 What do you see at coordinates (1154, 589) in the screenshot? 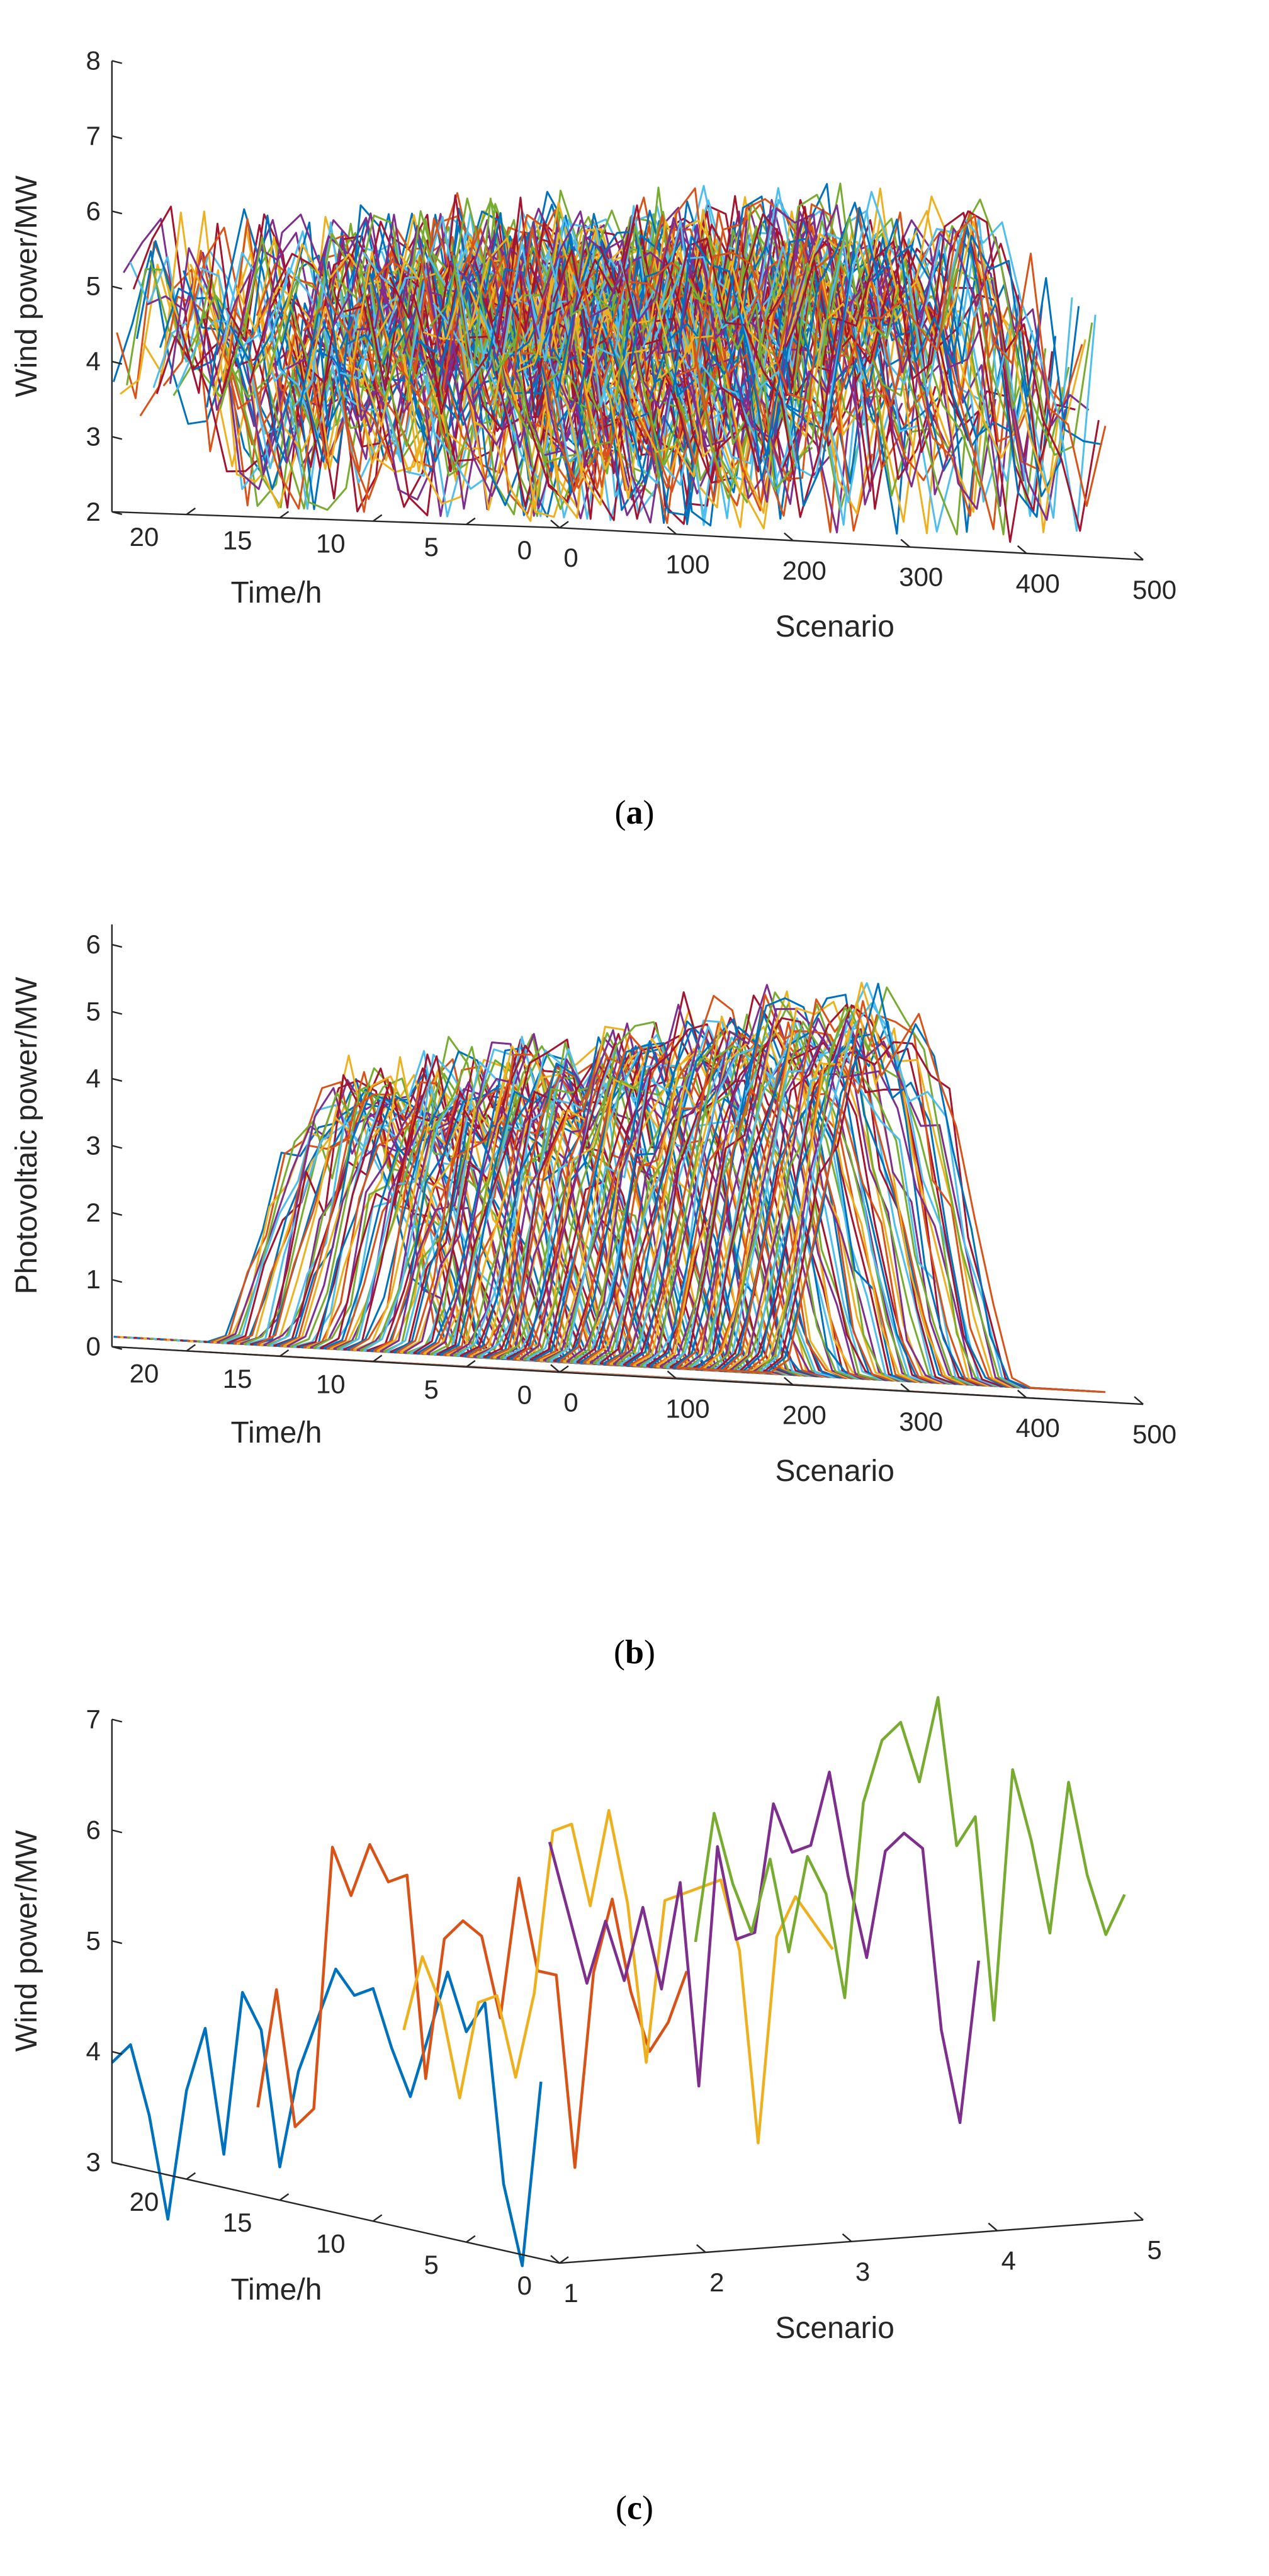
I see `x-tick-label: 500` at bounding box center [1154, 589].